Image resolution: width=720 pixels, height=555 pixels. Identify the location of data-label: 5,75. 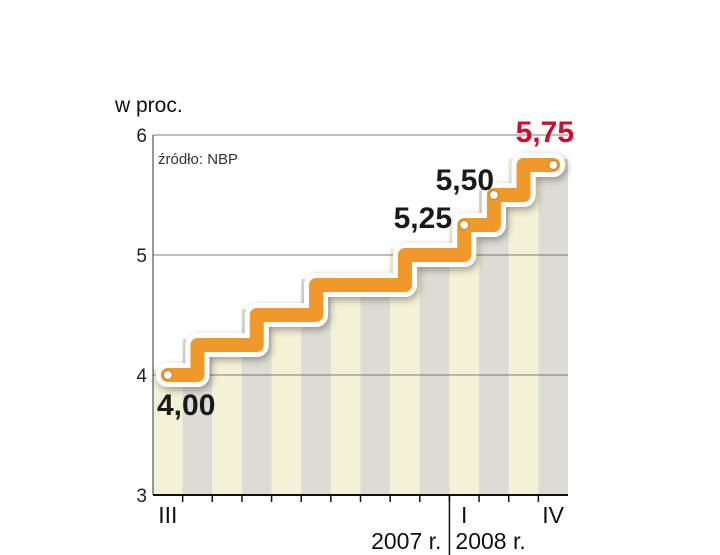
(545, 132).